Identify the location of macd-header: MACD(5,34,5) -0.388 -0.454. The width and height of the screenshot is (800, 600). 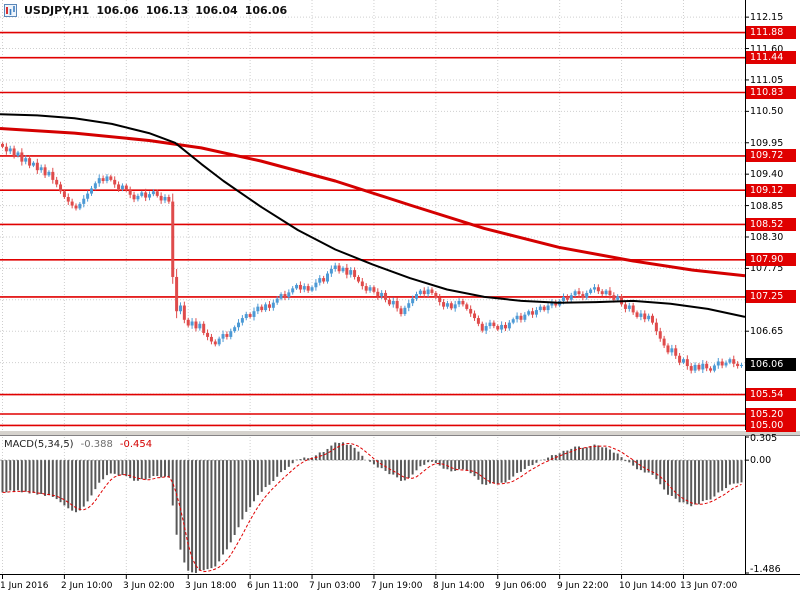
(78, 444).